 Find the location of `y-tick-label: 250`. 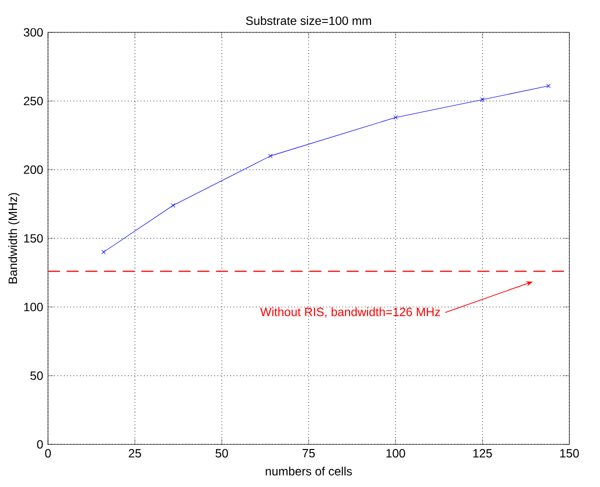

y-tick-label: 250 is located at coordinates (33, 101).